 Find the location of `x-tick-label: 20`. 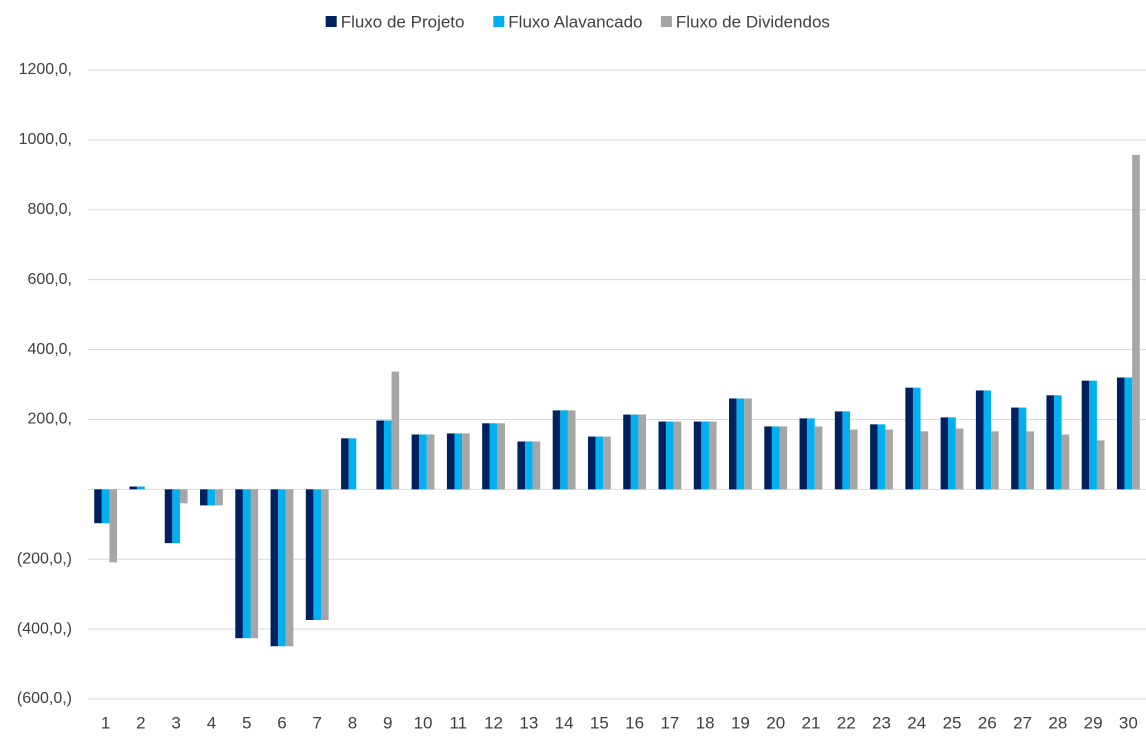

x-tick-label: 20 is located at coordinates (775, 722).